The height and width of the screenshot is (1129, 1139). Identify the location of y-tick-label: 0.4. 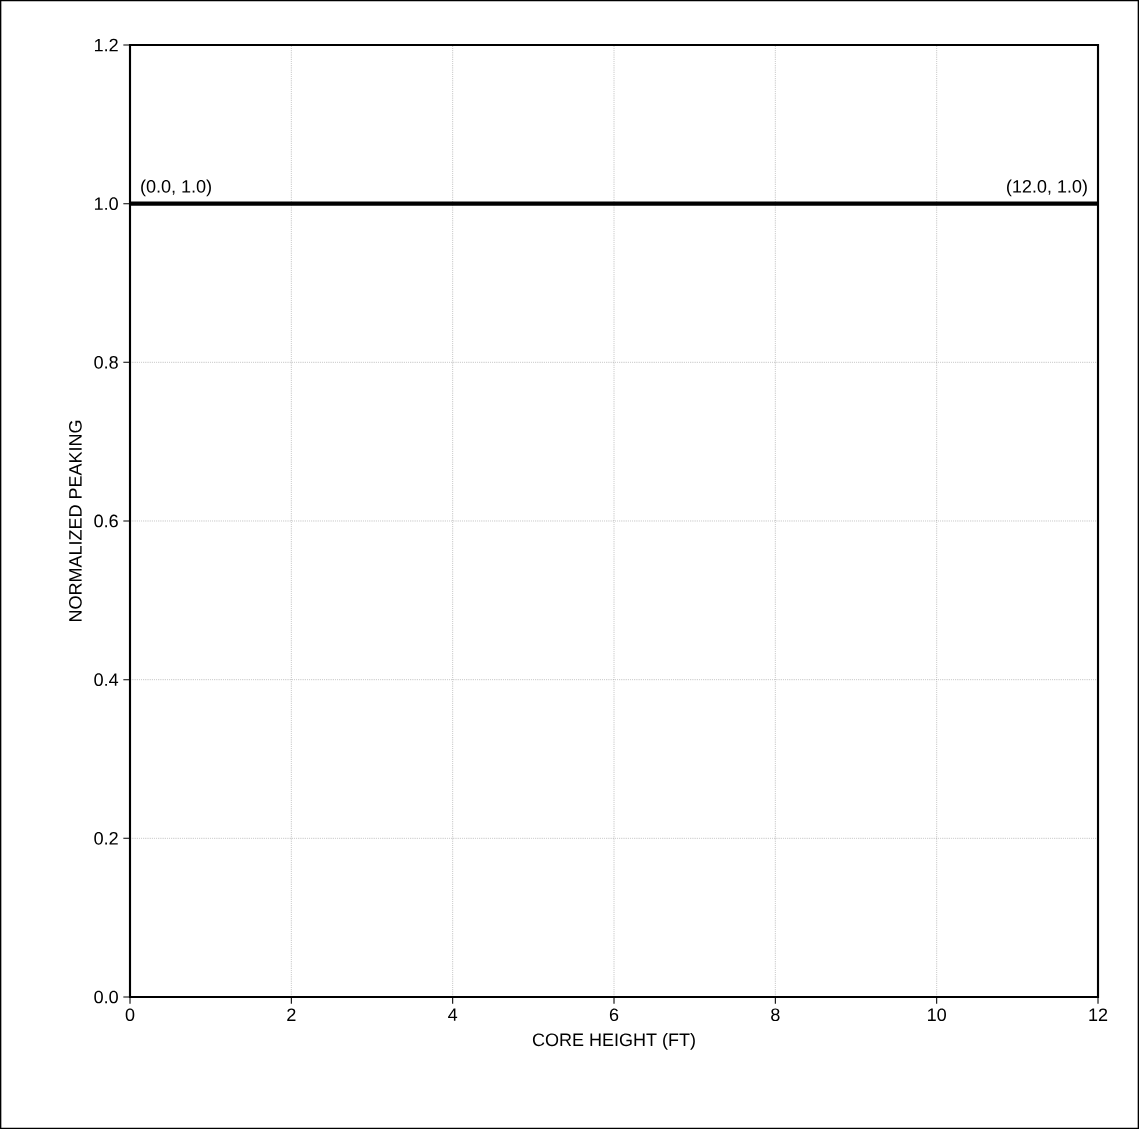
(106, 680).